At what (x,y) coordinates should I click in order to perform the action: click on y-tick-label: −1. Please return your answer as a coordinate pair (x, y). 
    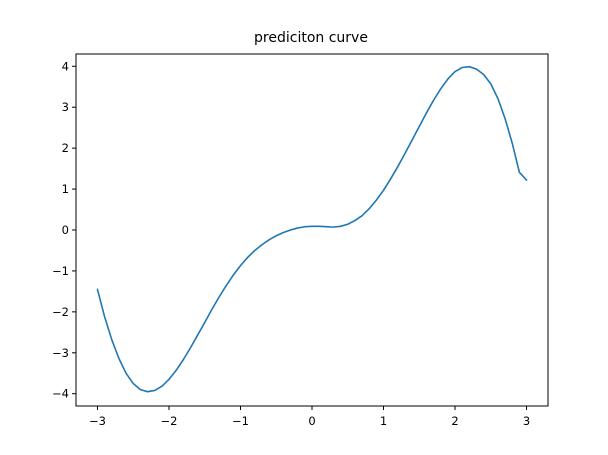
    Looking at the image, I should click on (60, 271).